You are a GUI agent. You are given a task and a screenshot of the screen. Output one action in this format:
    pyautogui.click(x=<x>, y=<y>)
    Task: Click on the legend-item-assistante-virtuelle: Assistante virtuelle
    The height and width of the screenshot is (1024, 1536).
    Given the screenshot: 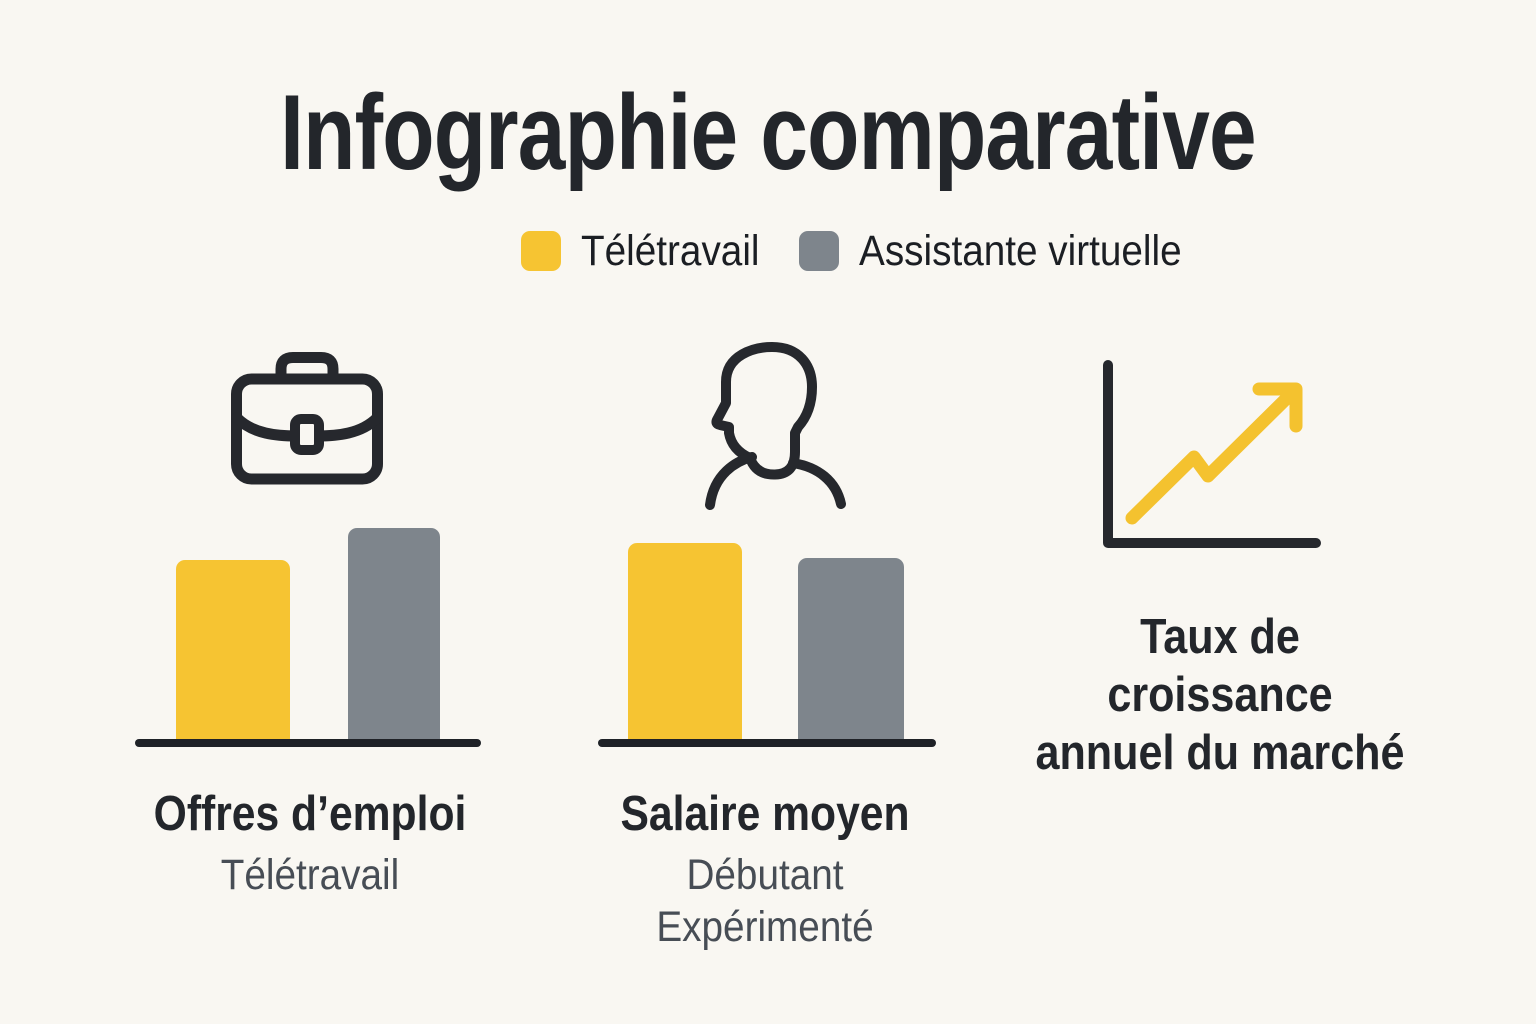 What is the action you would take?
    pyautogui.click(x=1008, y=251)
    